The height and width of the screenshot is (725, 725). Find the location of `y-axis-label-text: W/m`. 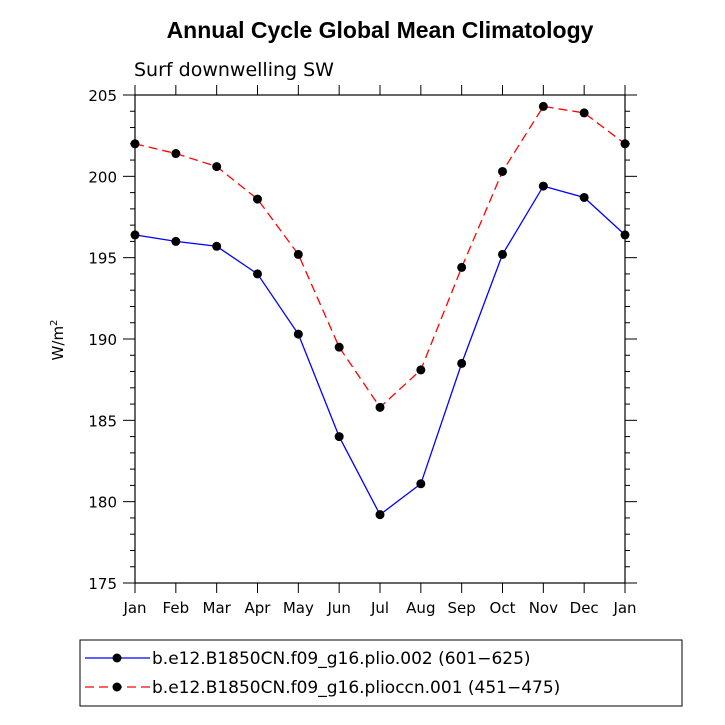

y-axis-label-text: W/m is located at coordinates (58, 343).